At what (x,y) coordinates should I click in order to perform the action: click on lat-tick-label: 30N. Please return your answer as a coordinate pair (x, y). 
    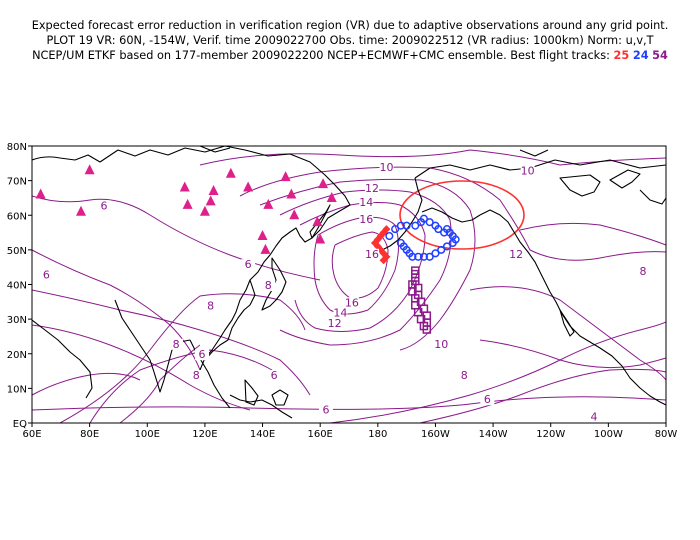
    Looking at the image, I should click on (17, 320).